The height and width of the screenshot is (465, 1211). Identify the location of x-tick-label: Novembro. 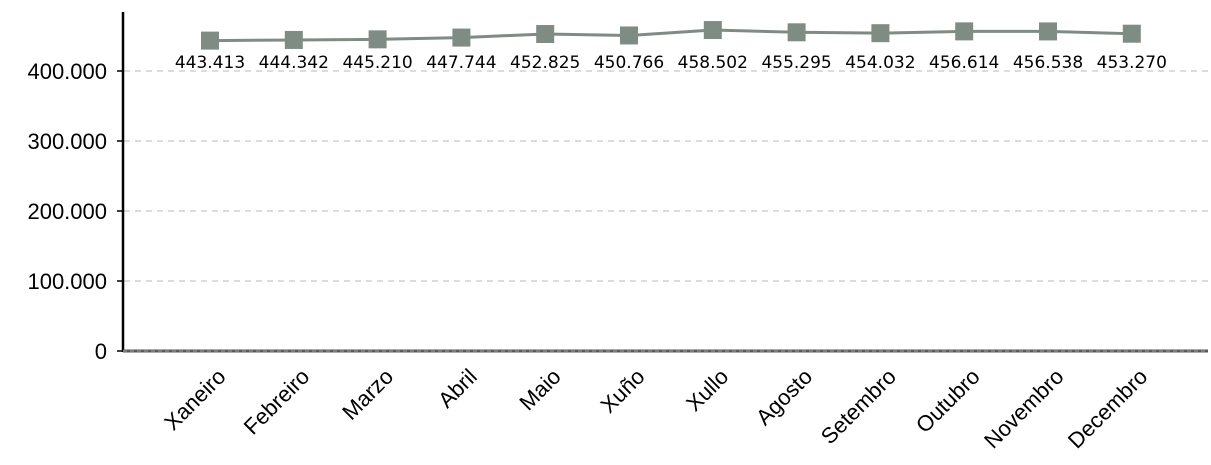
(1023, 408).